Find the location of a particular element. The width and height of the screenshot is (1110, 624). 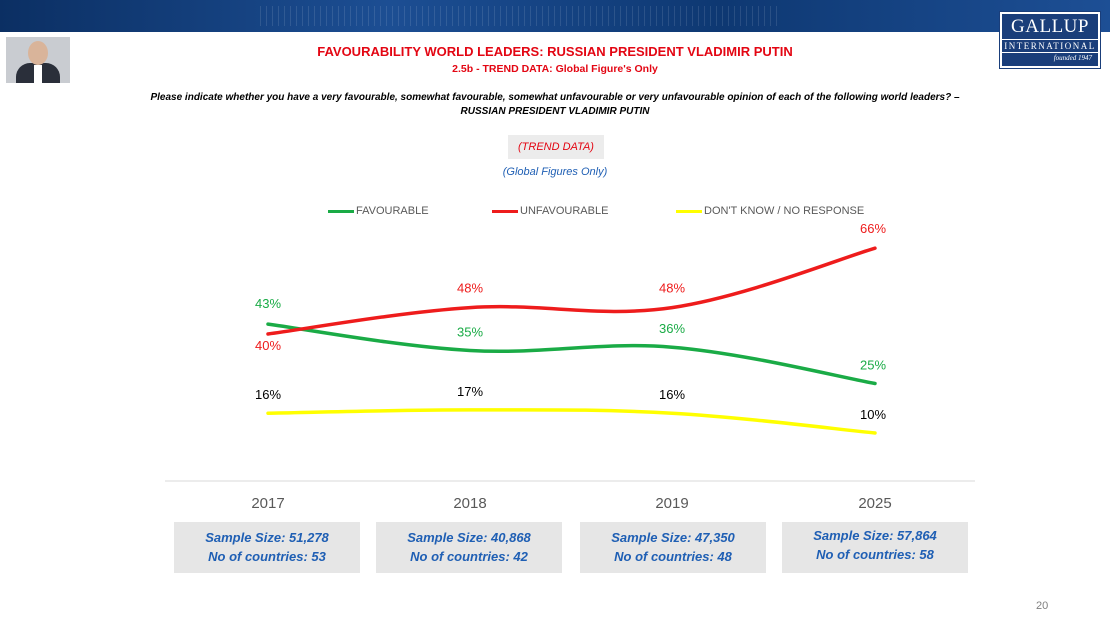

page-number: 20 is located at coordinates (1042, 606).